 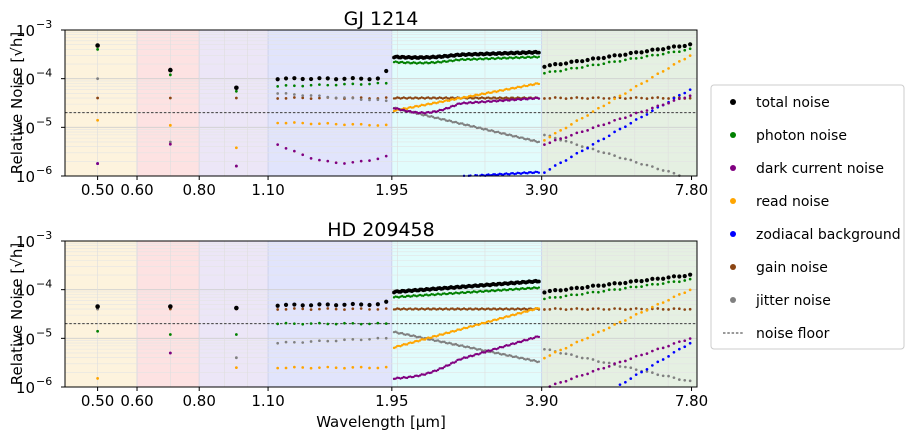 I want to click on legend-label: dark current noise, so click(x=820, y=169).